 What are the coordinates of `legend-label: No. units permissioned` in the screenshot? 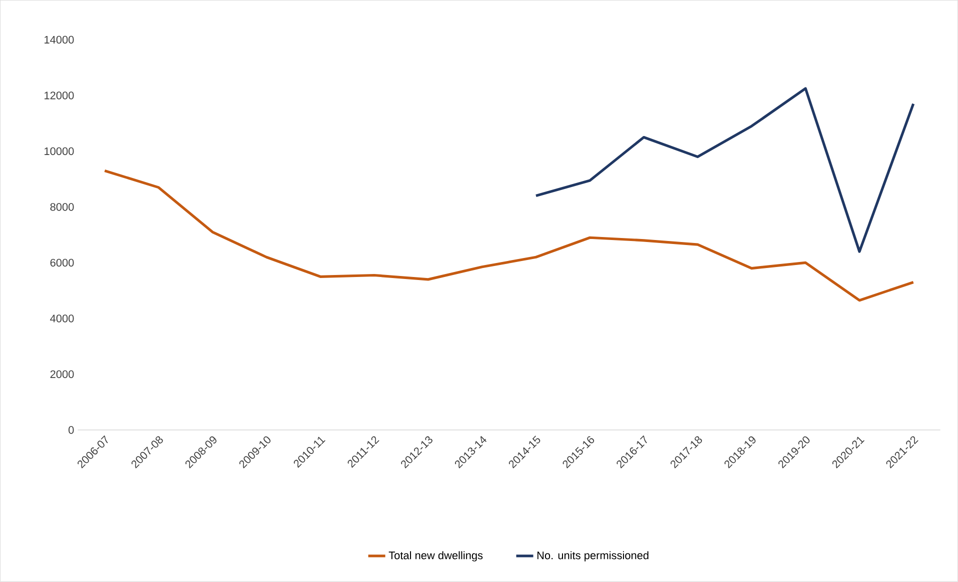 It's located at (592, 556).